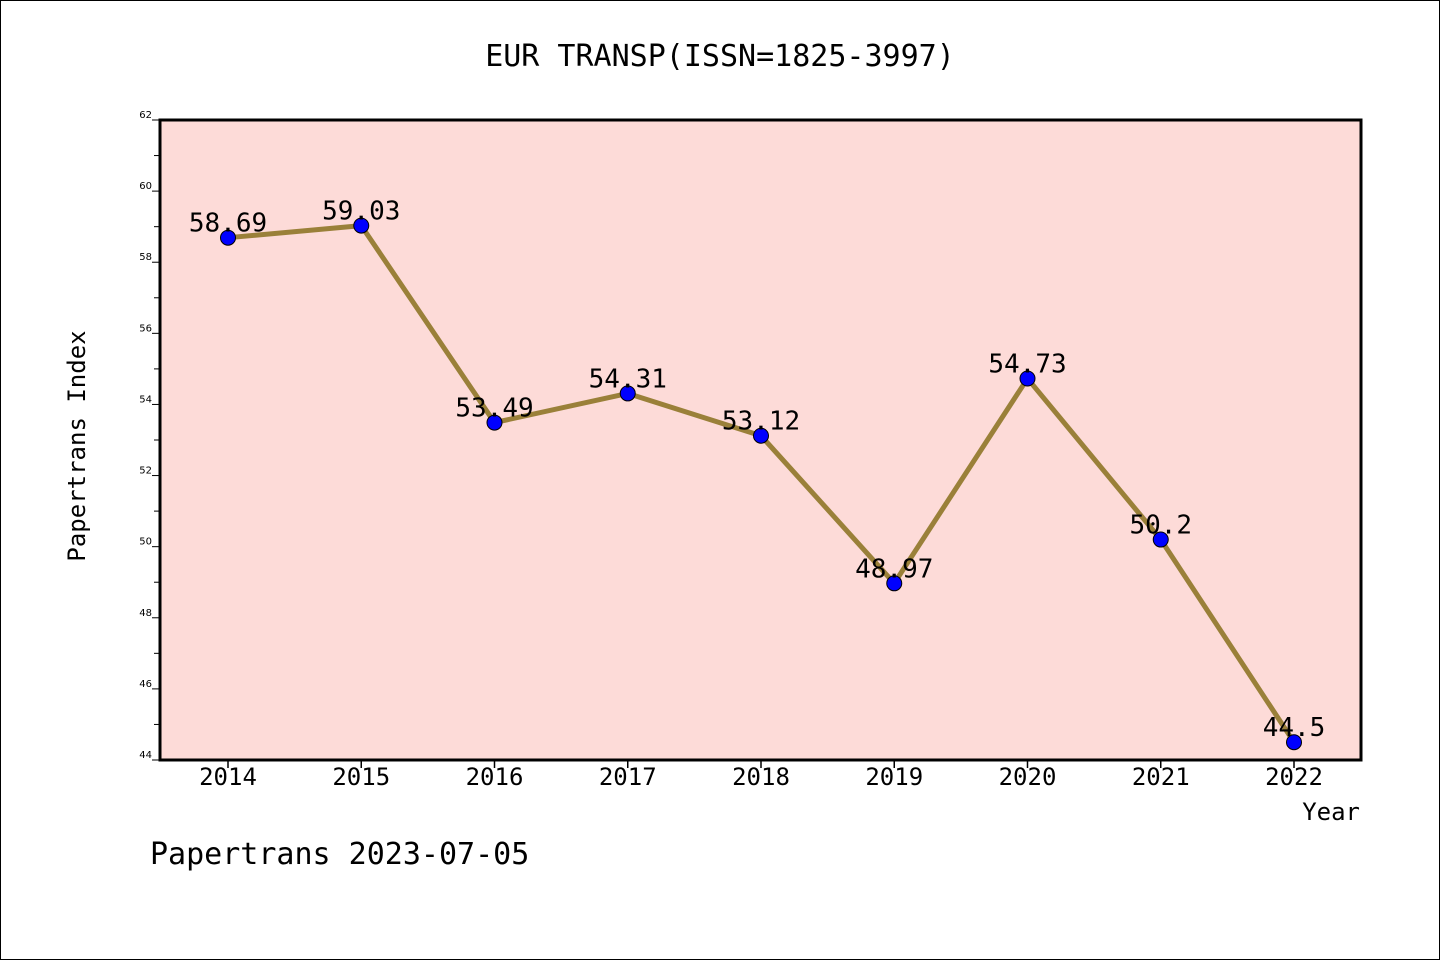 This screenshot has height=960, width=1440. What do you see at coordinates (145, 684) in the screenshot?
I see `y-tick-label: 46` at bounding box center [145, 684].